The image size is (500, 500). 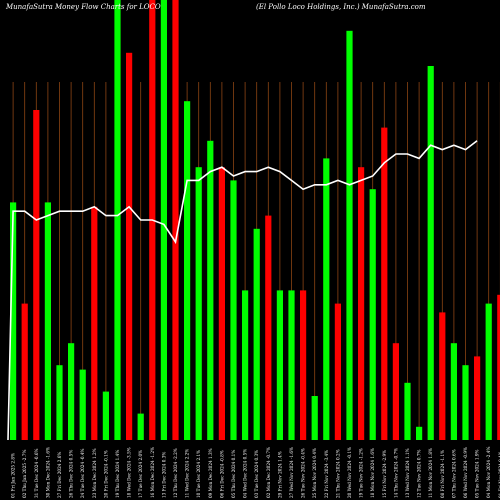 What do you see at coordinates (488, 472) in the screenshot?
I see `x-tick-label: 04 Mon Nov 2024 -2.4%` at bounding box center [488, 472].